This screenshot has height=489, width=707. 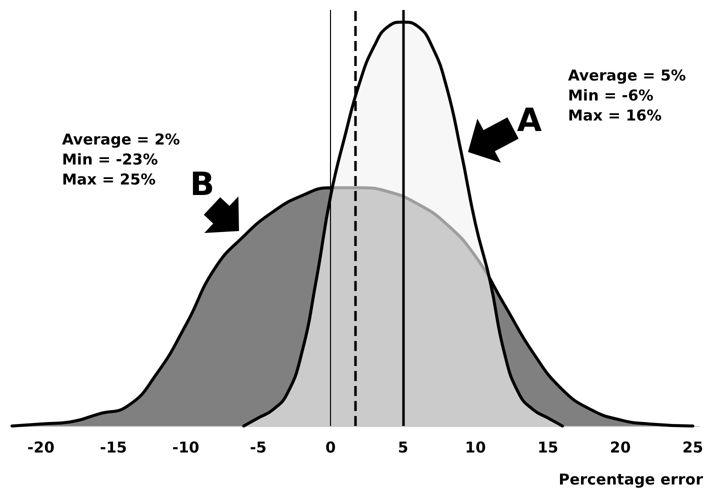 I want to click on annotation: Min = -6%, so click(x=611, y=95).